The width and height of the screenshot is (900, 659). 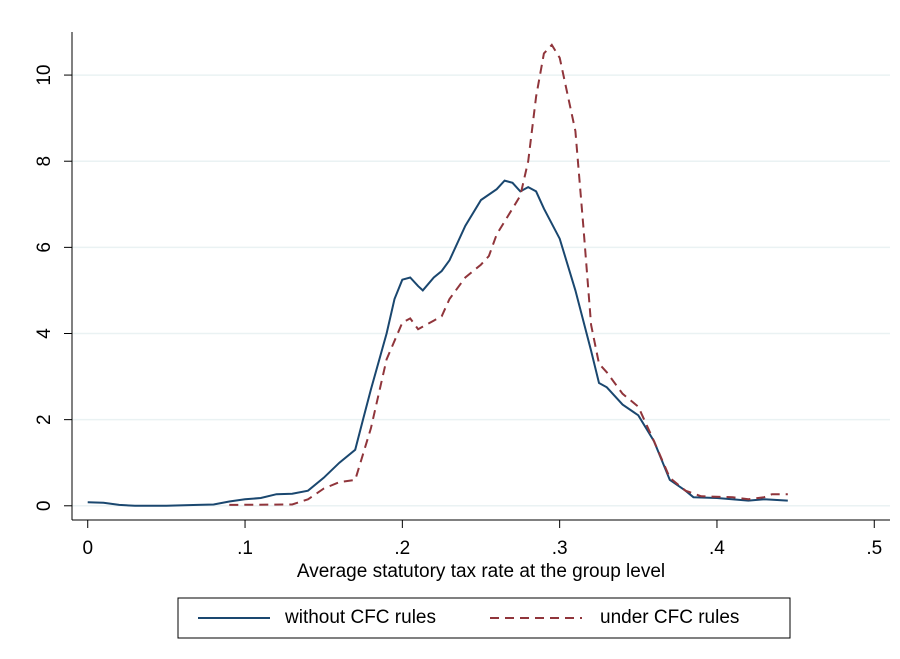 What do you see at coordinates (44, 419) in the screenshot?
I see `y-tick-label: 2` at bounding box center [44, 419].